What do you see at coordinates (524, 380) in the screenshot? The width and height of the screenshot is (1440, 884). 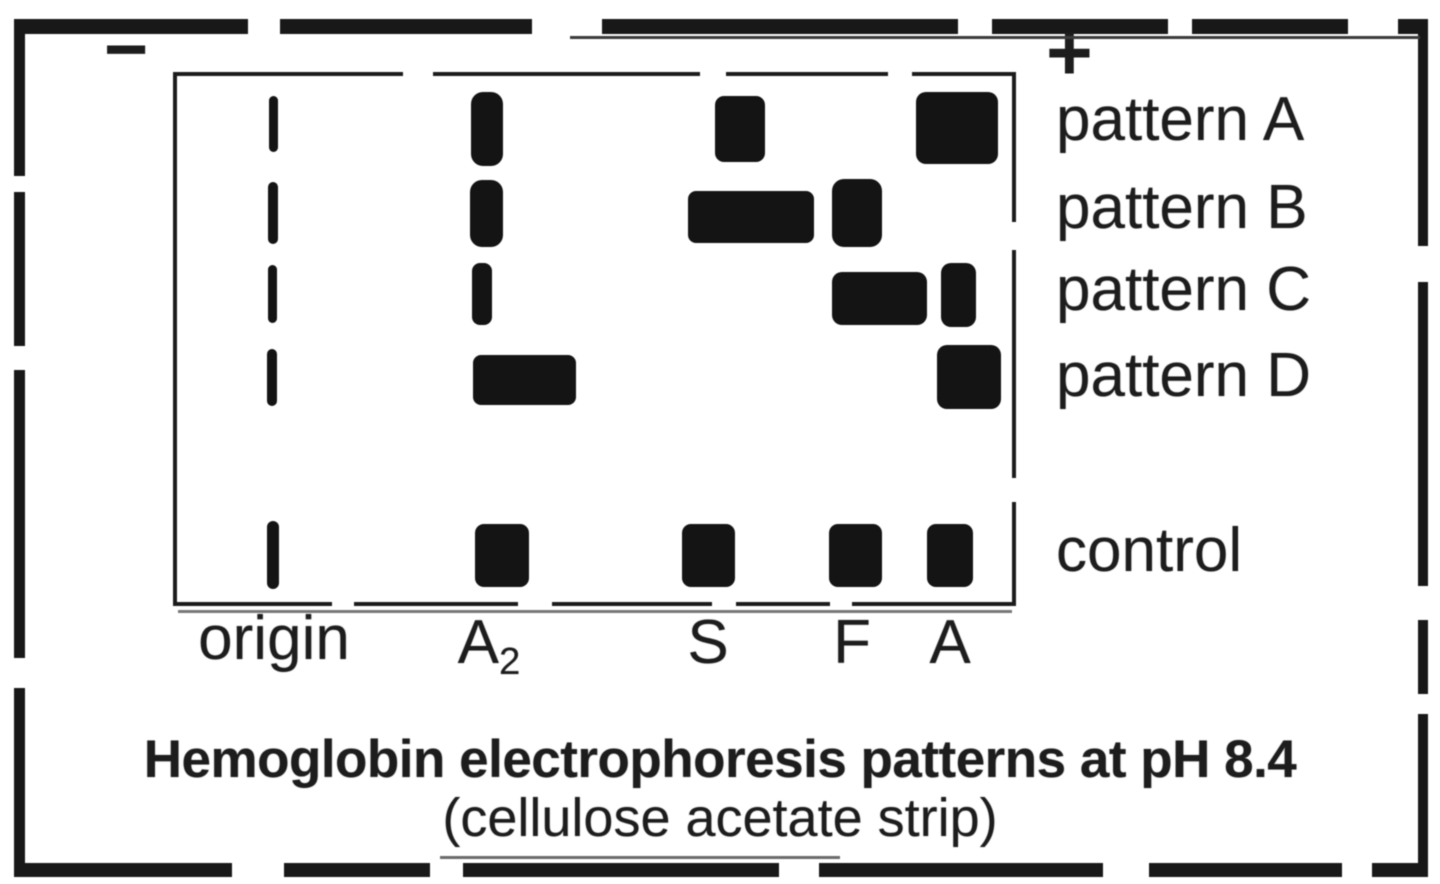 I see `band-pattern-d-a2` at bounding box center [524, 380].